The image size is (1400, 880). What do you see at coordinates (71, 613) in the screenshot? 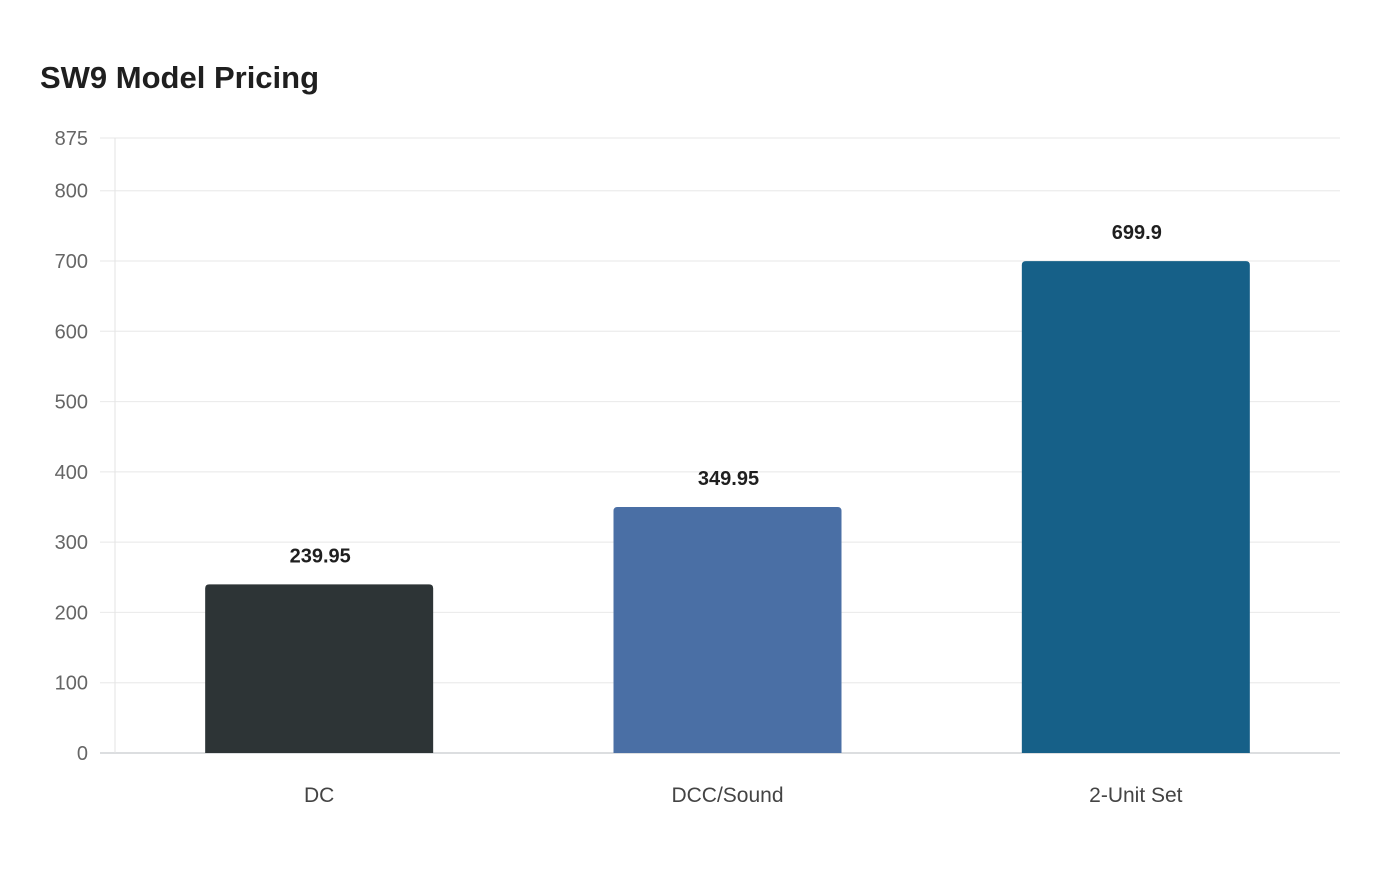
I see `y-tick-label: 200` at bounding box center [71, 613].